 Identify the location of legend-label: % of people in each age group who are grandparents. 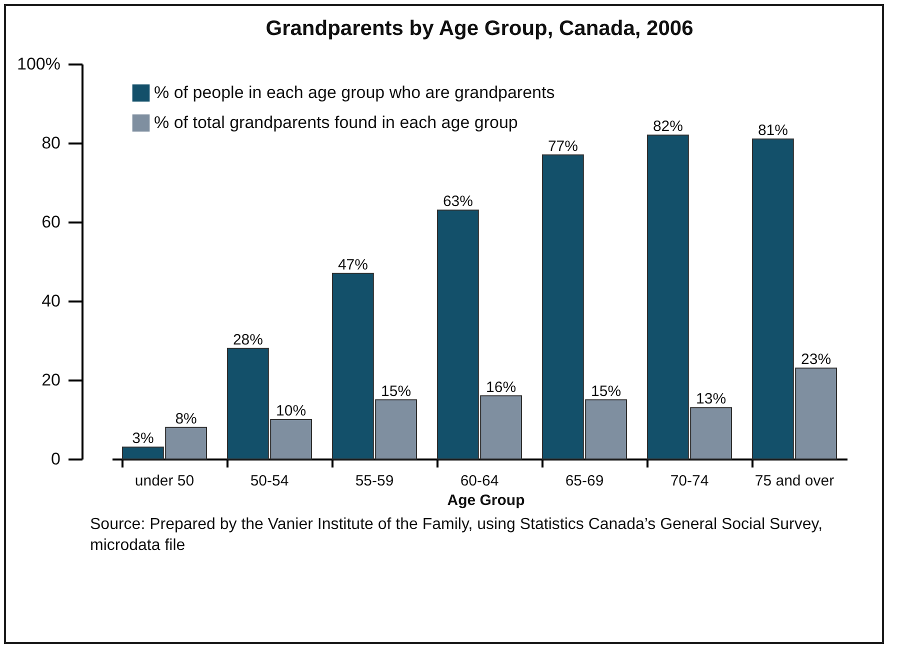
(354, 92).